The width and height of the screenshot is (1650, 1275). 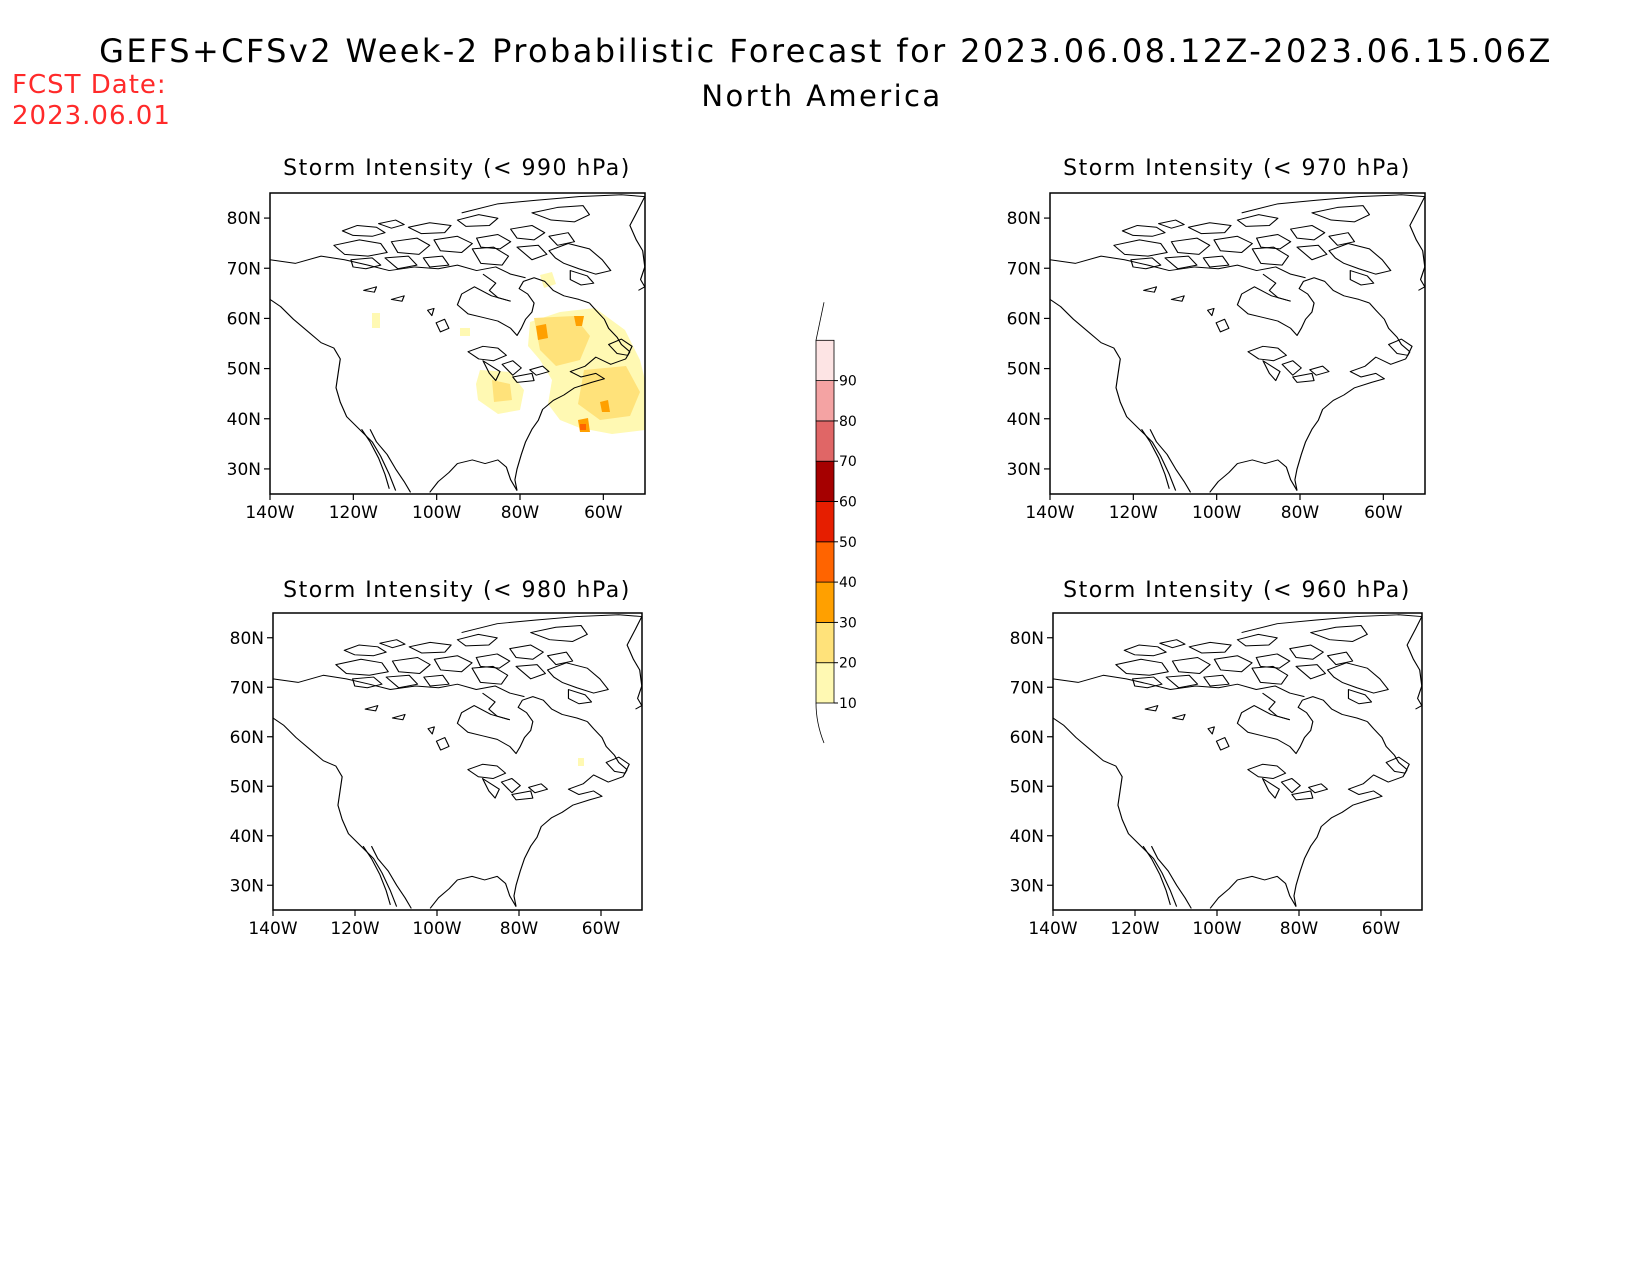 What do you see at coordinates (848, 382) in the screenshot?
I see `colorbar-label: 90` at bounding box center [848, 382].